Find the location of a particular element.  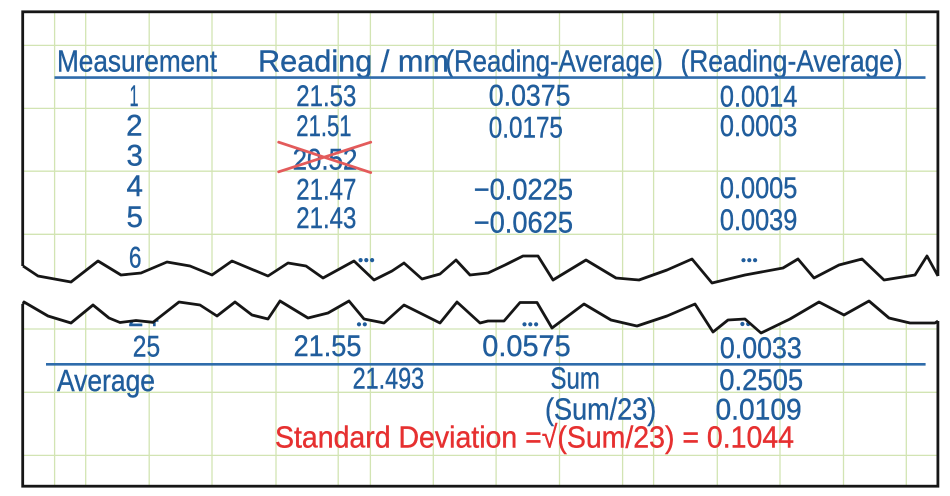

svg-text: 0.0005 is located at coordinates (758, 188).